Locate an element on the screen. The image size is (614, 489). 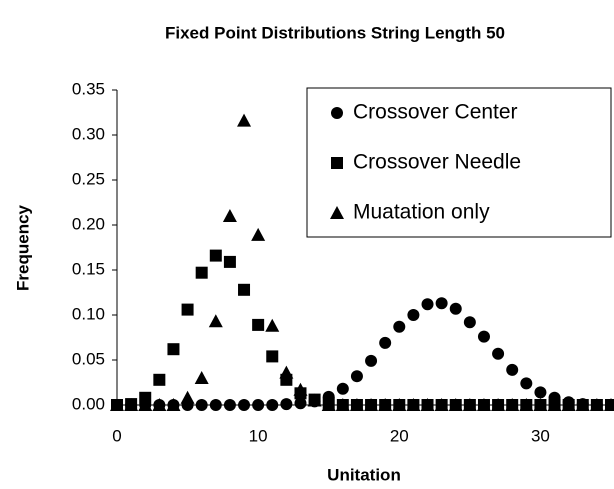
y-tick-label: 0.15 is located at coordinates (88, 268).